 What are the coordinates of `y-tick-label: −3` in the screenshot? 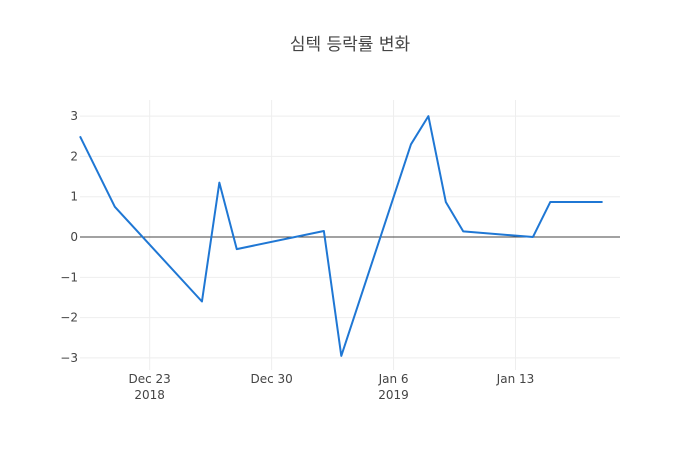 It's located at (69, 358).